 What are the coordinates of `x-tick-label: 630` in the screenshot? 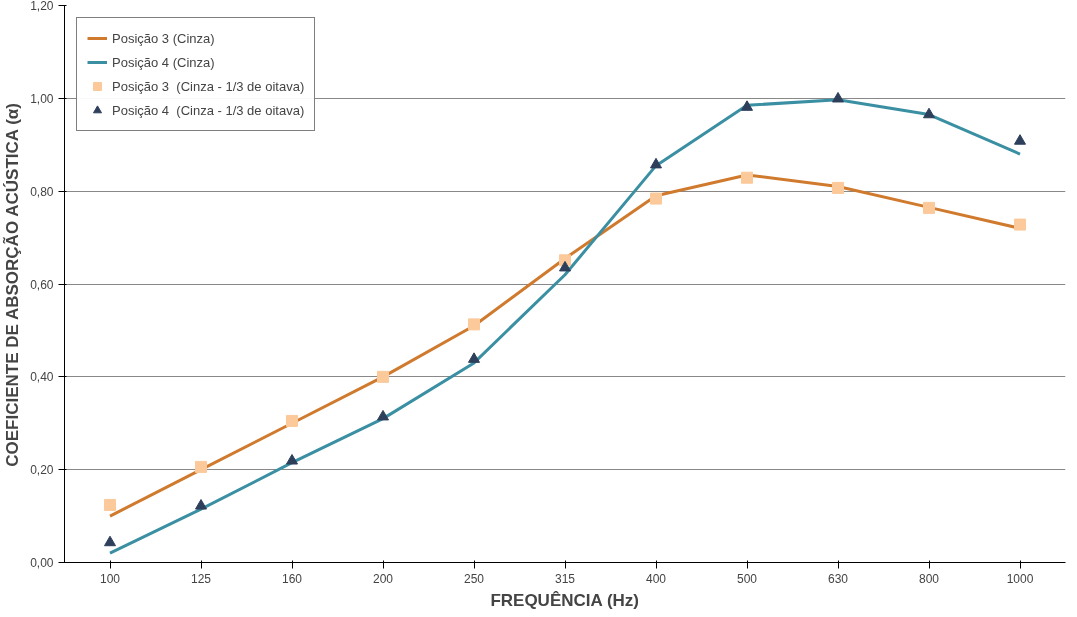 It's located at (838, 578).